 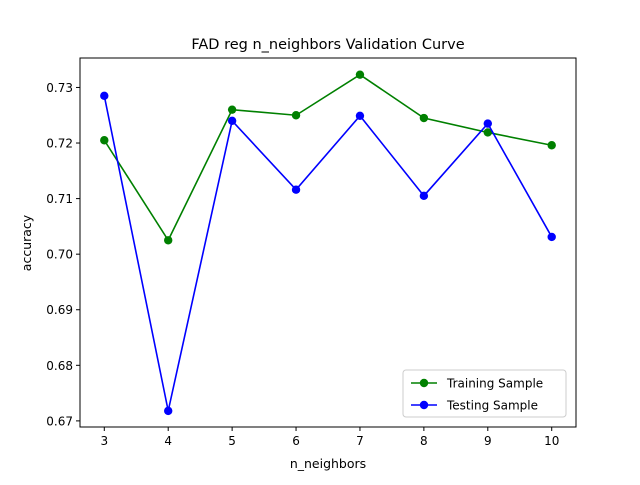 What do you see at coordinates (328, 463) in the screenshot?
I see `x-axis-label: n_neighbors` at bounding box center [328, 463].